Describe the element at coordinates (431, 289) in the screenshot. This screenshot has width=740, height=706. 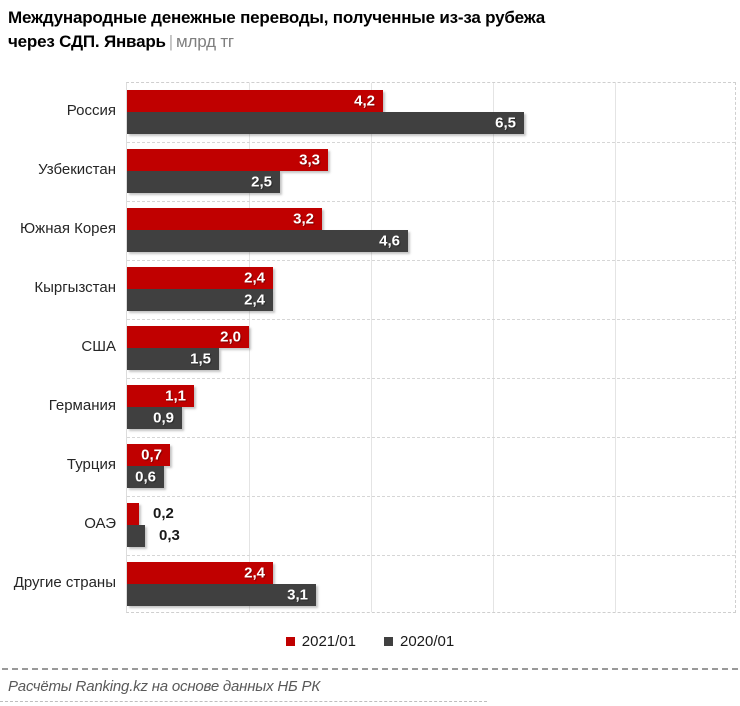
I see `bar-row: 2,4 2,4` at that location.